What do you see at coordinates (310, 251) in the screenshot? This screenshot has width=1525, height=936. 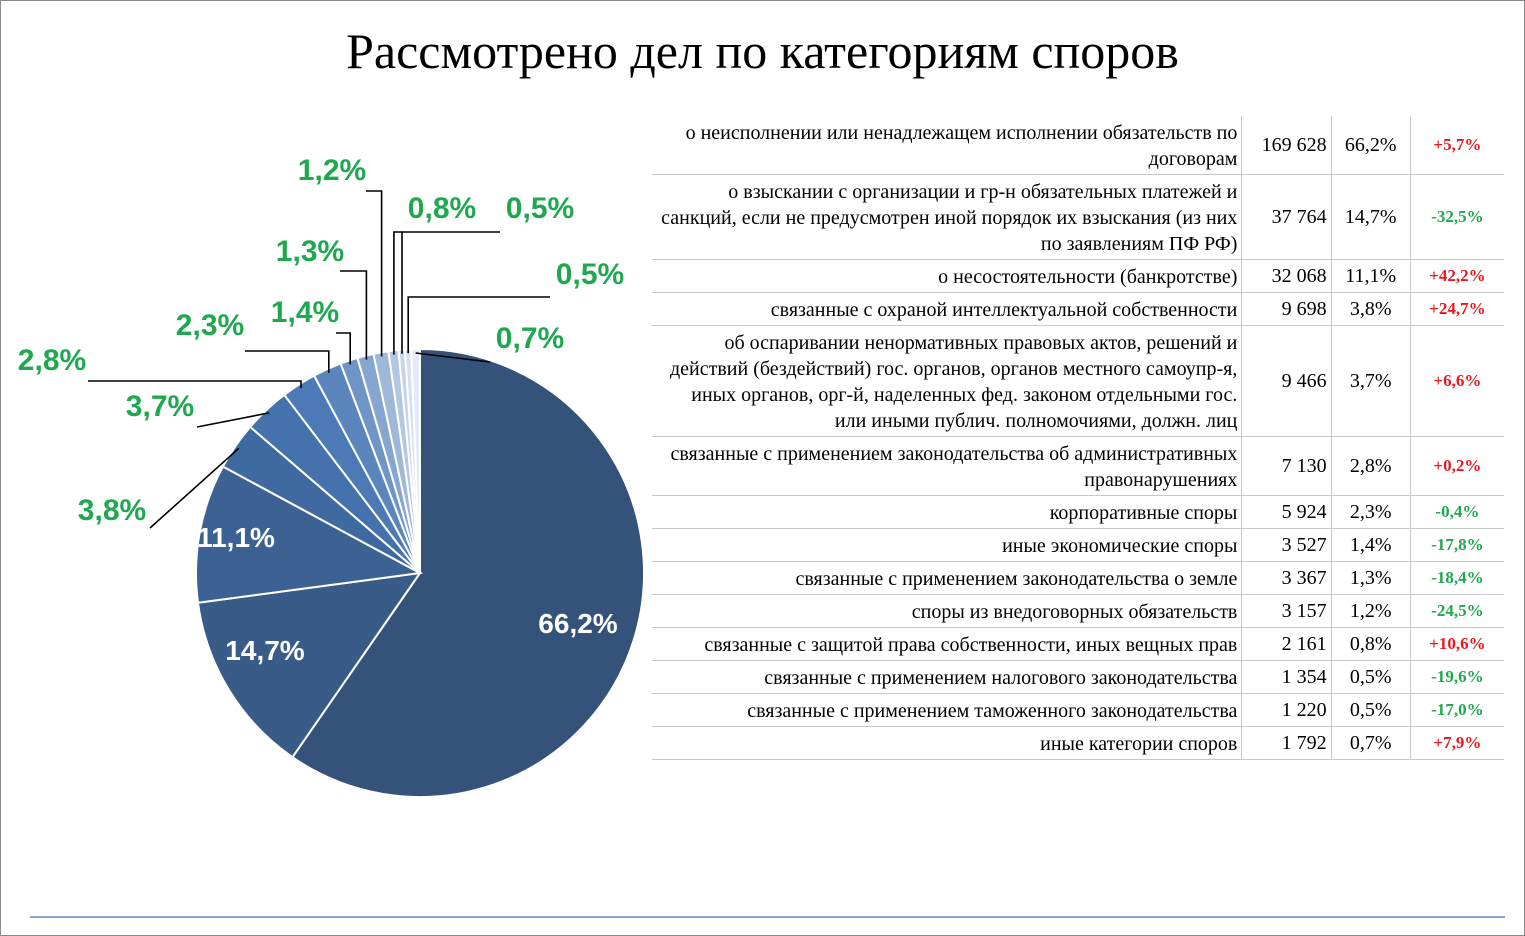 I see `slice-label-outside: 1,3%` at bounding box center [310, 251].